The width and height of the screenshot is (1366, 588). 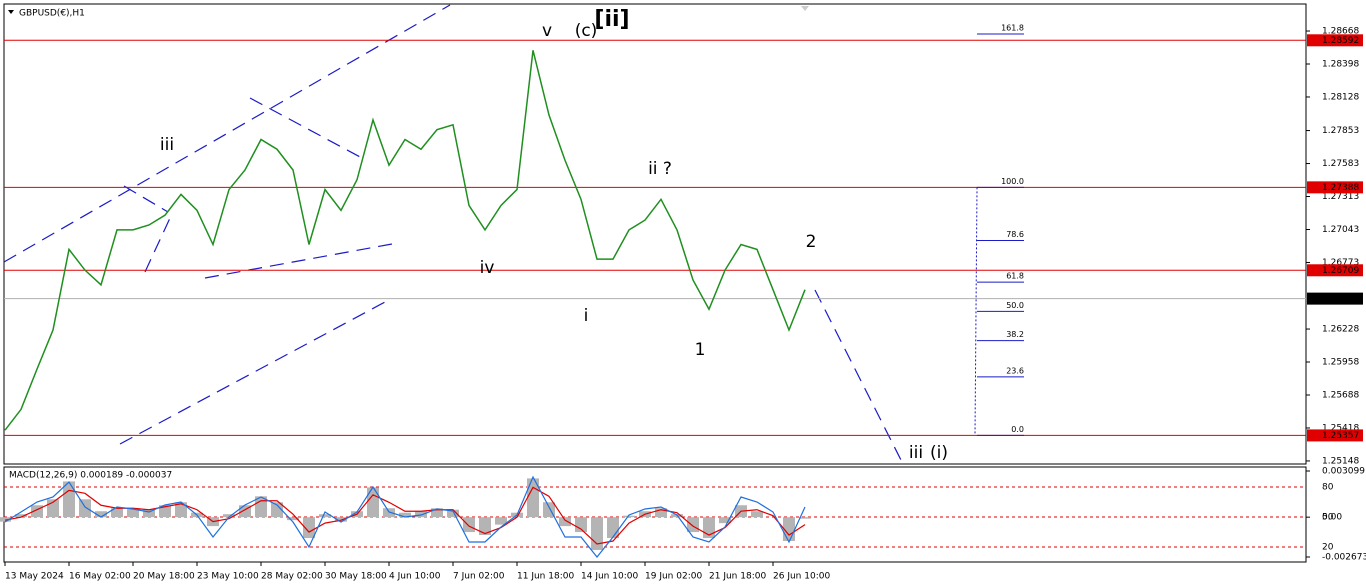 What do you see at coordinates (1340, 330) in the screenshot?
I see `y-tick-label: 1.26228` at bounding box center [1340, 330].